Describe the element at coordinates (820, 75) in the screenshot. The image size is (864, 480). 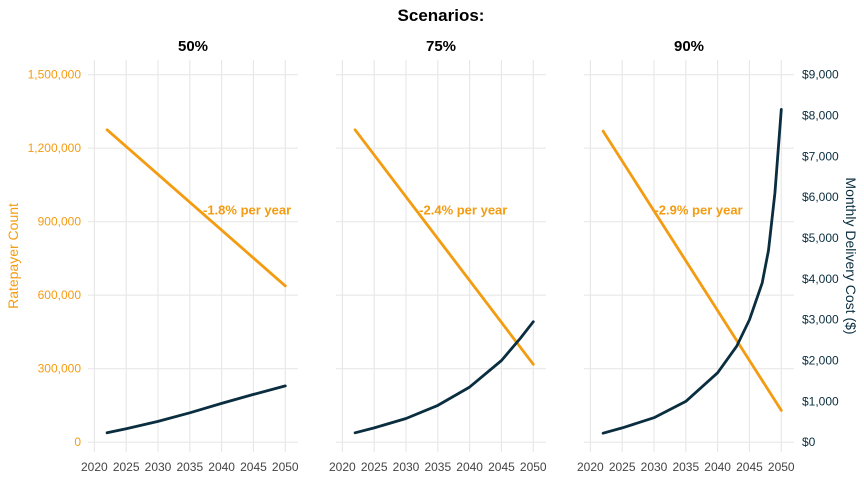
I see `y-right-tick-label: $9,000` at that location.